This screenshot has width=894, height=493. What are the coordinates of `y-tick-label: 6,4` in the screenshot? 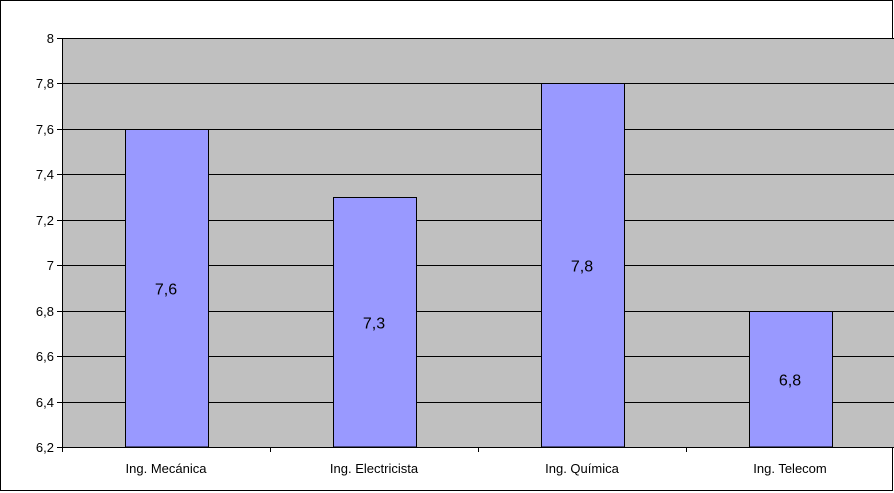 It's located at (45, 402).